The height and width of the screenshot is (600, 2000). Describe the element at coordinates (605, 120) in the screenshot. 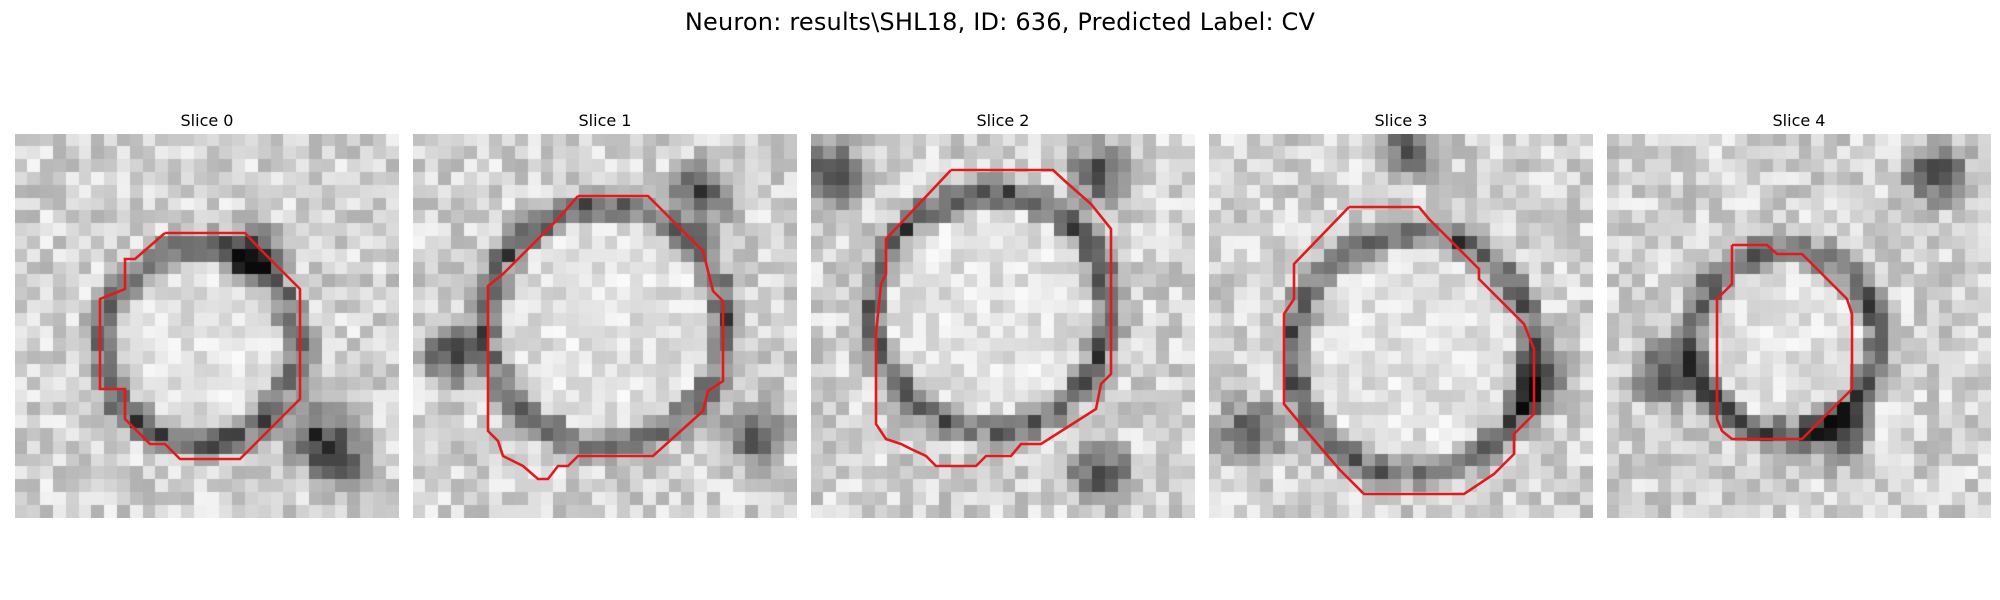

I see `slice-title-1: Slice 1` at that location.